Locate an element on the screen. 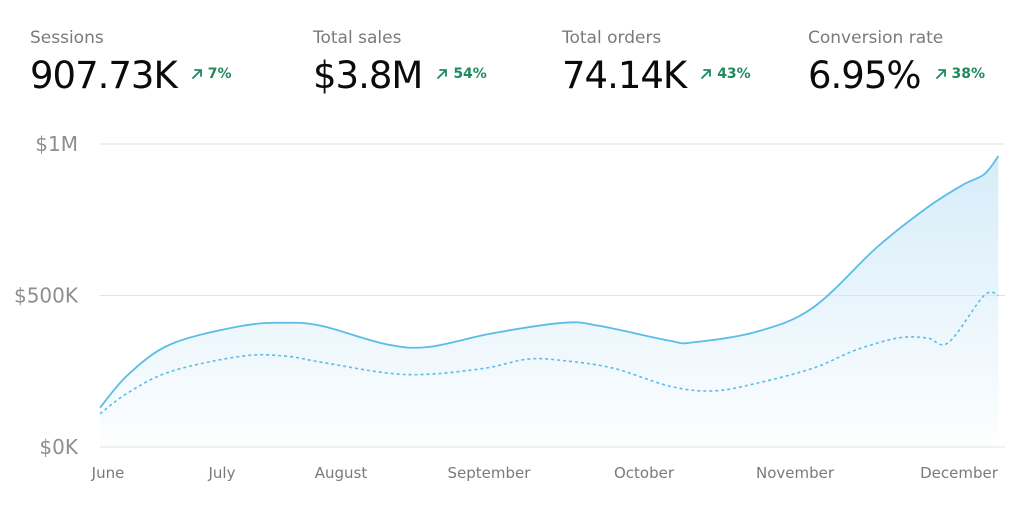  x-tick-label: December is located at coordinates (959, 473).